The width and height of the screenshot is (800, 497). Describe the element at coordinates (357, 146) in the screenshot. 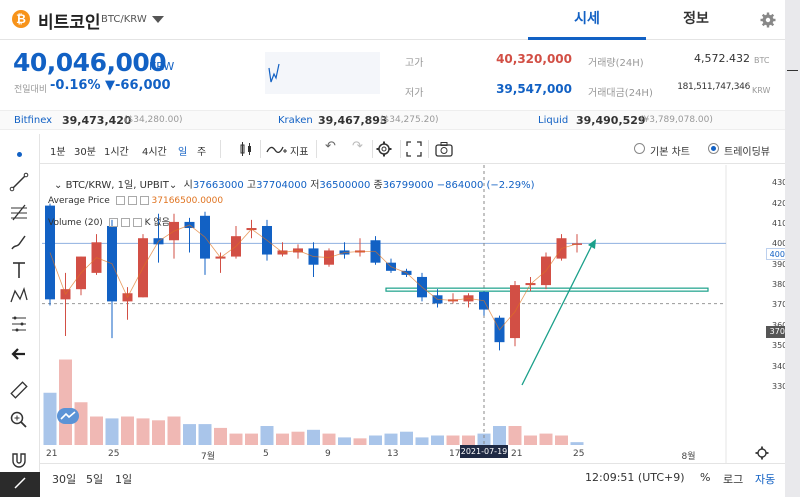

I see `redo-icon: ↷` at that location.